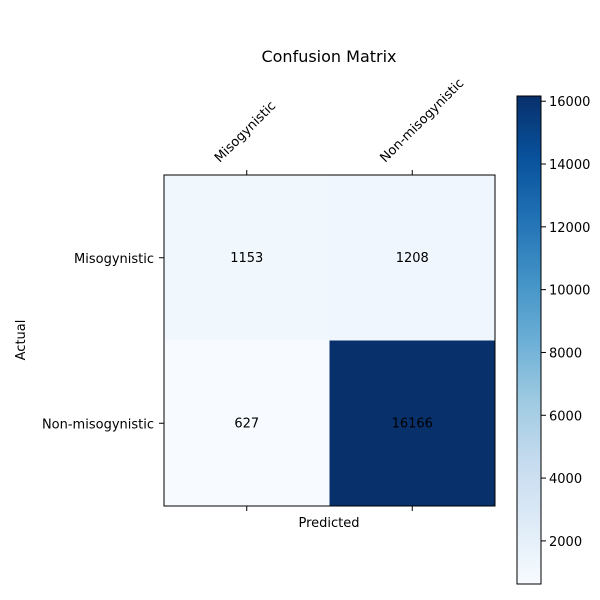 The width and height of the screenshot is (600, 600). What do you see at coordinates (565, 353) in the screenshot?
I see `colorbar-tick-label: 8000` at bounding box center [565, 353].